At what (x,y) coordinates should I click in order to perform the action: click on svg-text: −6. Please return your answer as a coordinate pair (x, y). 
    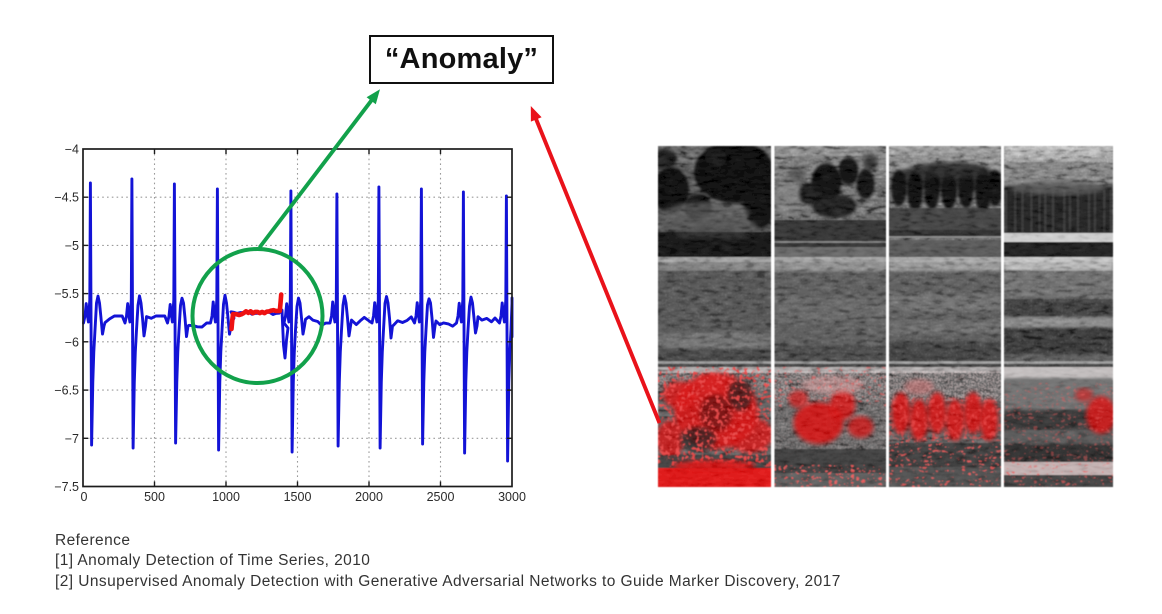
    Looking at the image, I should click on (72, 342).